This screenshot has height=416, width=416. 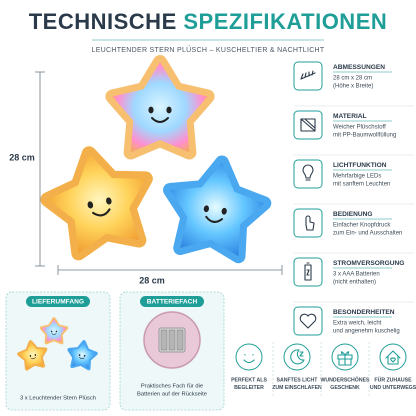 I want to click on feature-text: SANFTES LICHT, so click(x=298, y=380).